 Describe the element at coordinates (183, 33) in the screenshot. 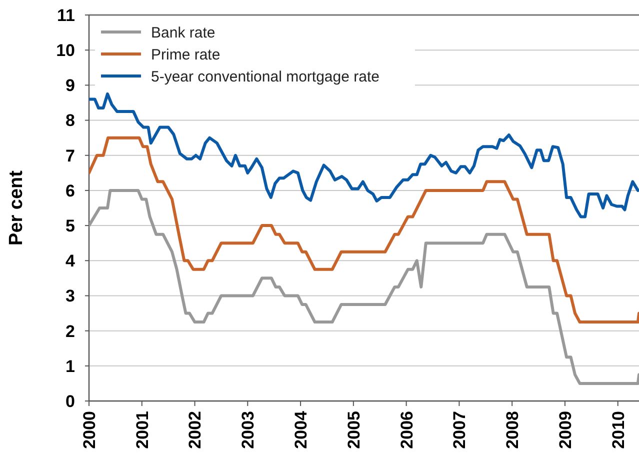

I see `legend-label: Bank rate` at that location.